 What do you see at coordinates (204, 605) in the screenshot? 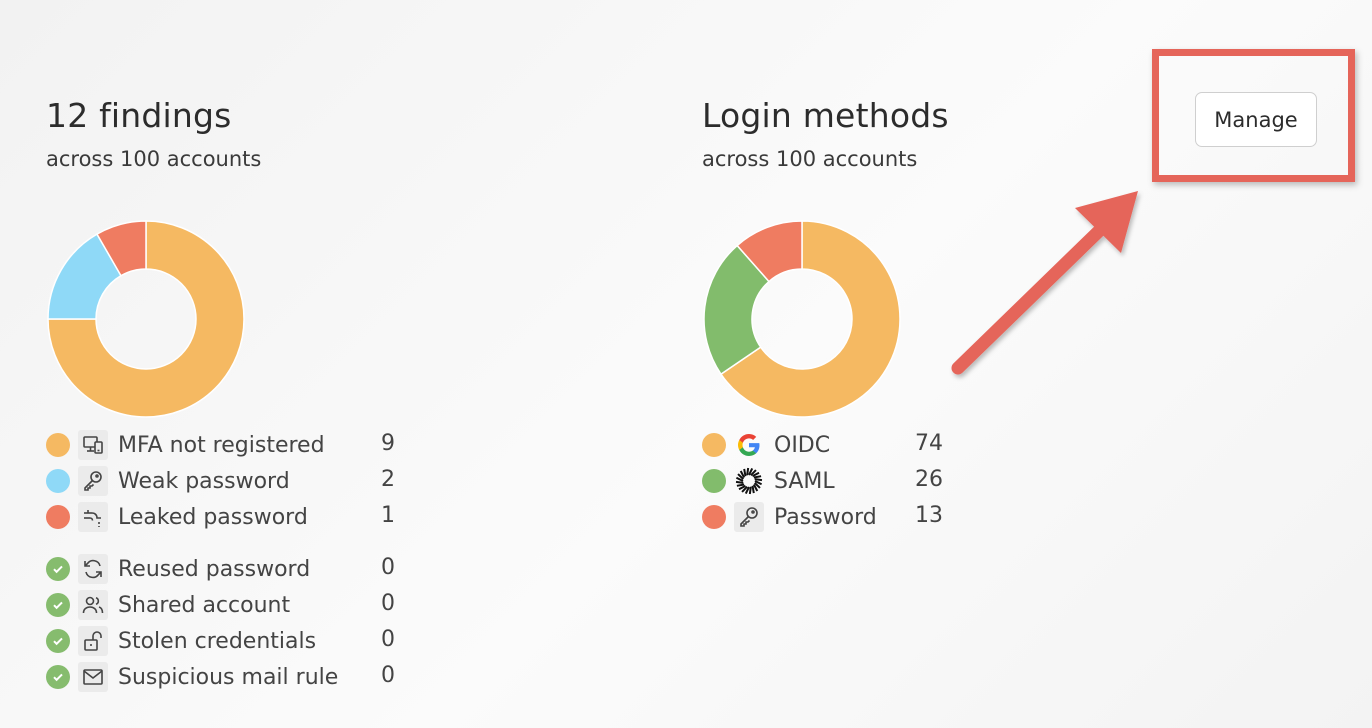
I see `finding-label: Shared account` at bounding box center [204, 605].